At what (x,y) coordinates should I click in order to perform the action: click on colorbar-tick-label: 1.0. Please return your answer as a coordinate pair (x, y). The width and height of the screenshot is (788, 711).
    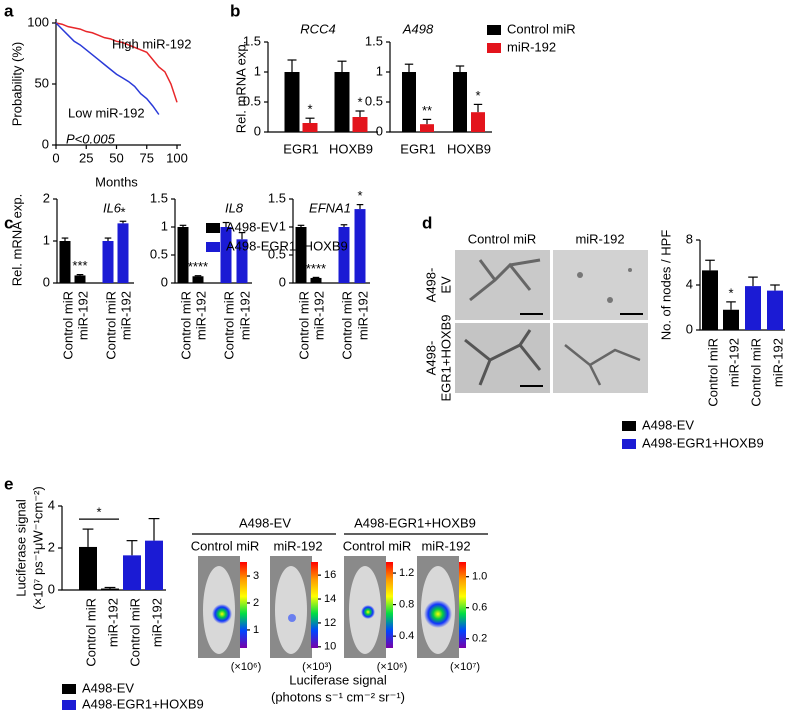
    Looking at the image, I should click on (479, 577).